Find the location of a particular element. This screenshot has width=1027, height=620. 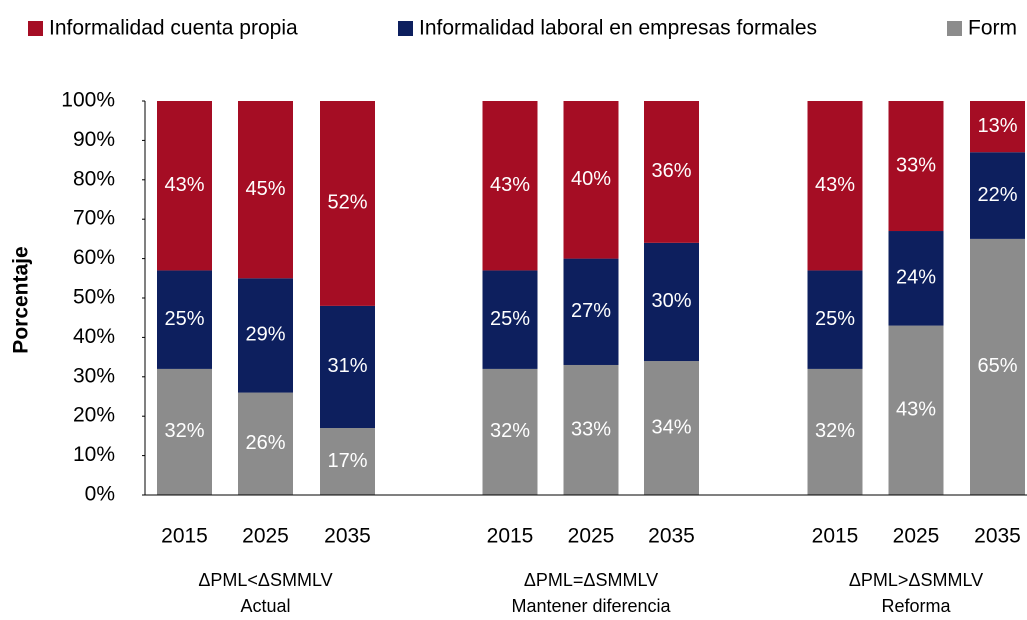

y-tick-label: 0% is located at coordinates (100, 494).